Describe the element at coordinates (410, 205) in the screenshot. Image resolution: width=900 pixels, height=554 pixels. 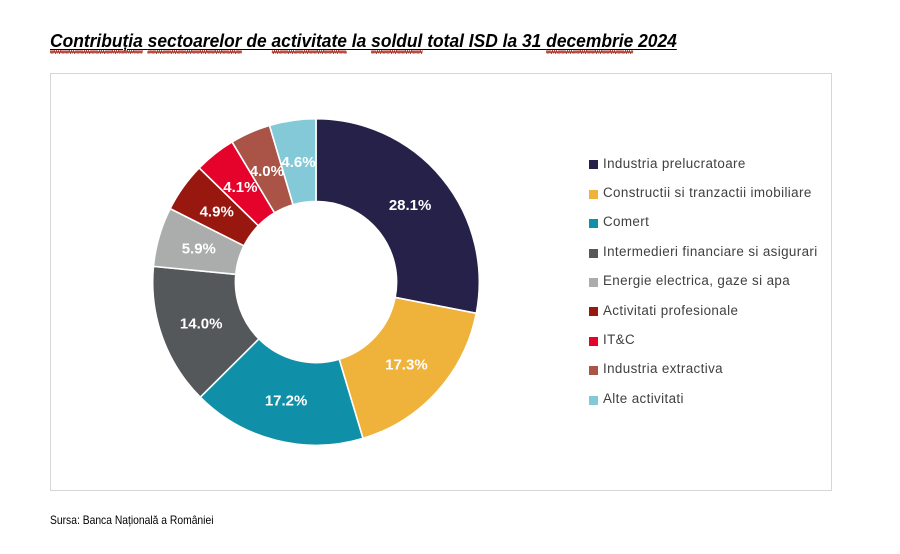
I see `svg-text: 28.1%` at that location.